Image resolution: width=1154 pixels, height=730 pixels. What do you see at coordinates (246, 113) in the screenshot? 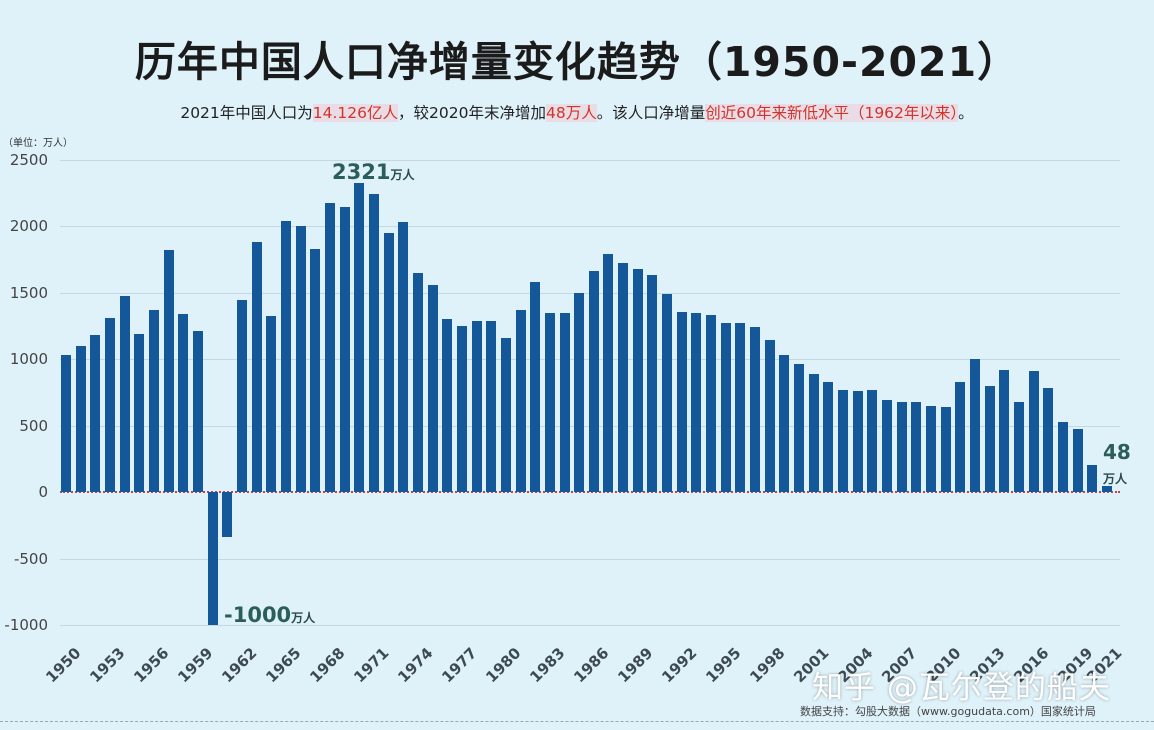
I see `subtitle-text: 2021年中国人口为` at bounding box center [246, 113].